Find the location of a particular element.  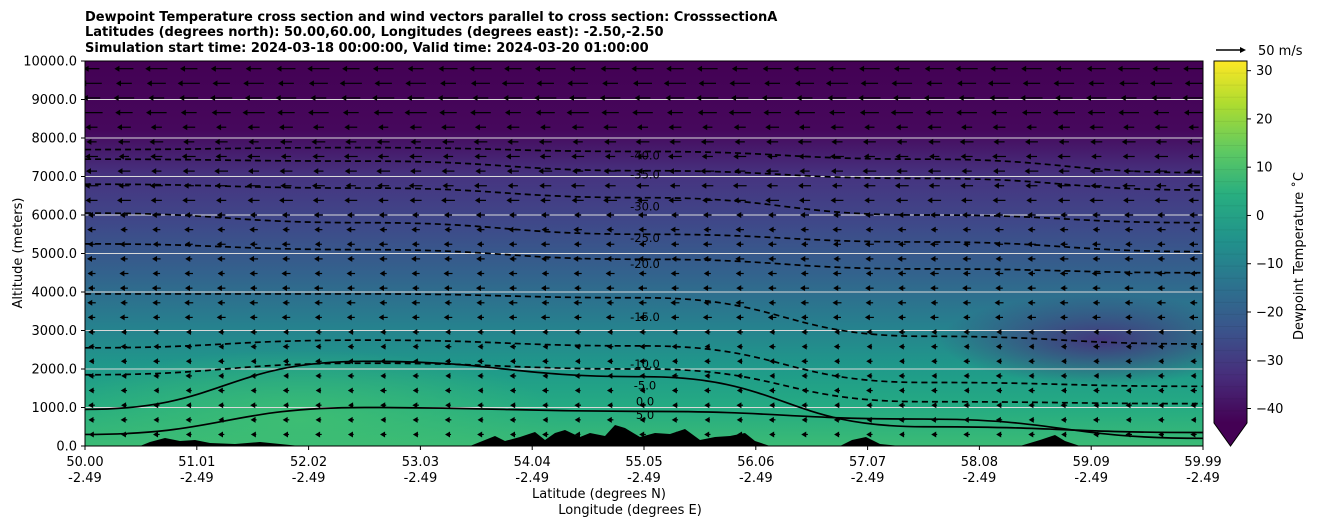

contour-label: -35.0 is located at coordinates (645, 175).